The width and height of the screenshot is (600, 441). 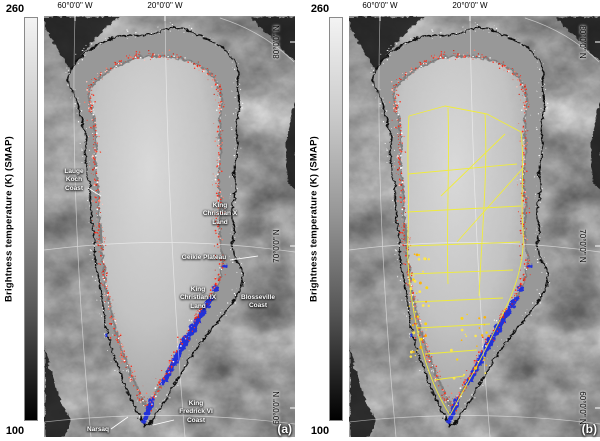 What do you see at coordinates (258, 302) in the screenshot?
I see `place-label-blosseville-coast: Blosseville Coast` at bounding box center [258, 302].